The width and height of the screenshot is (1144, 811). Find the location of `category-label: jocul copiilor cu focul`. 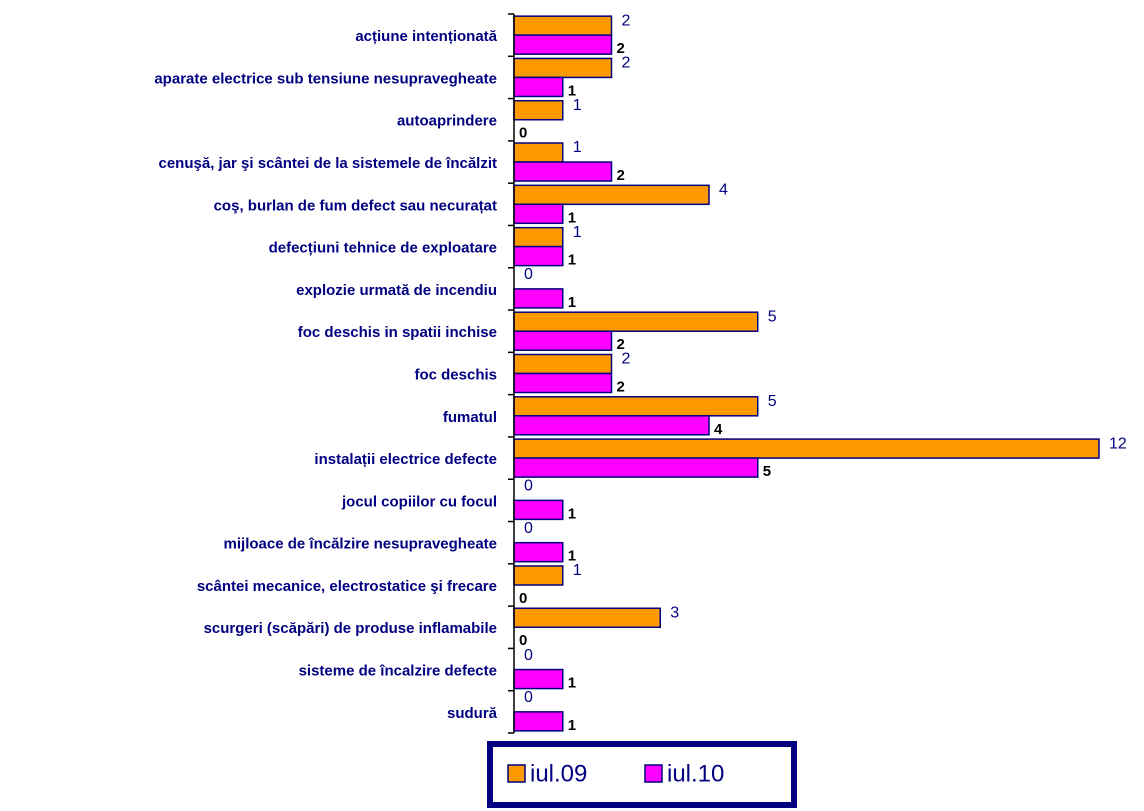

category-label: jocul copiilor cu focul is located at coordinates (419, 501).